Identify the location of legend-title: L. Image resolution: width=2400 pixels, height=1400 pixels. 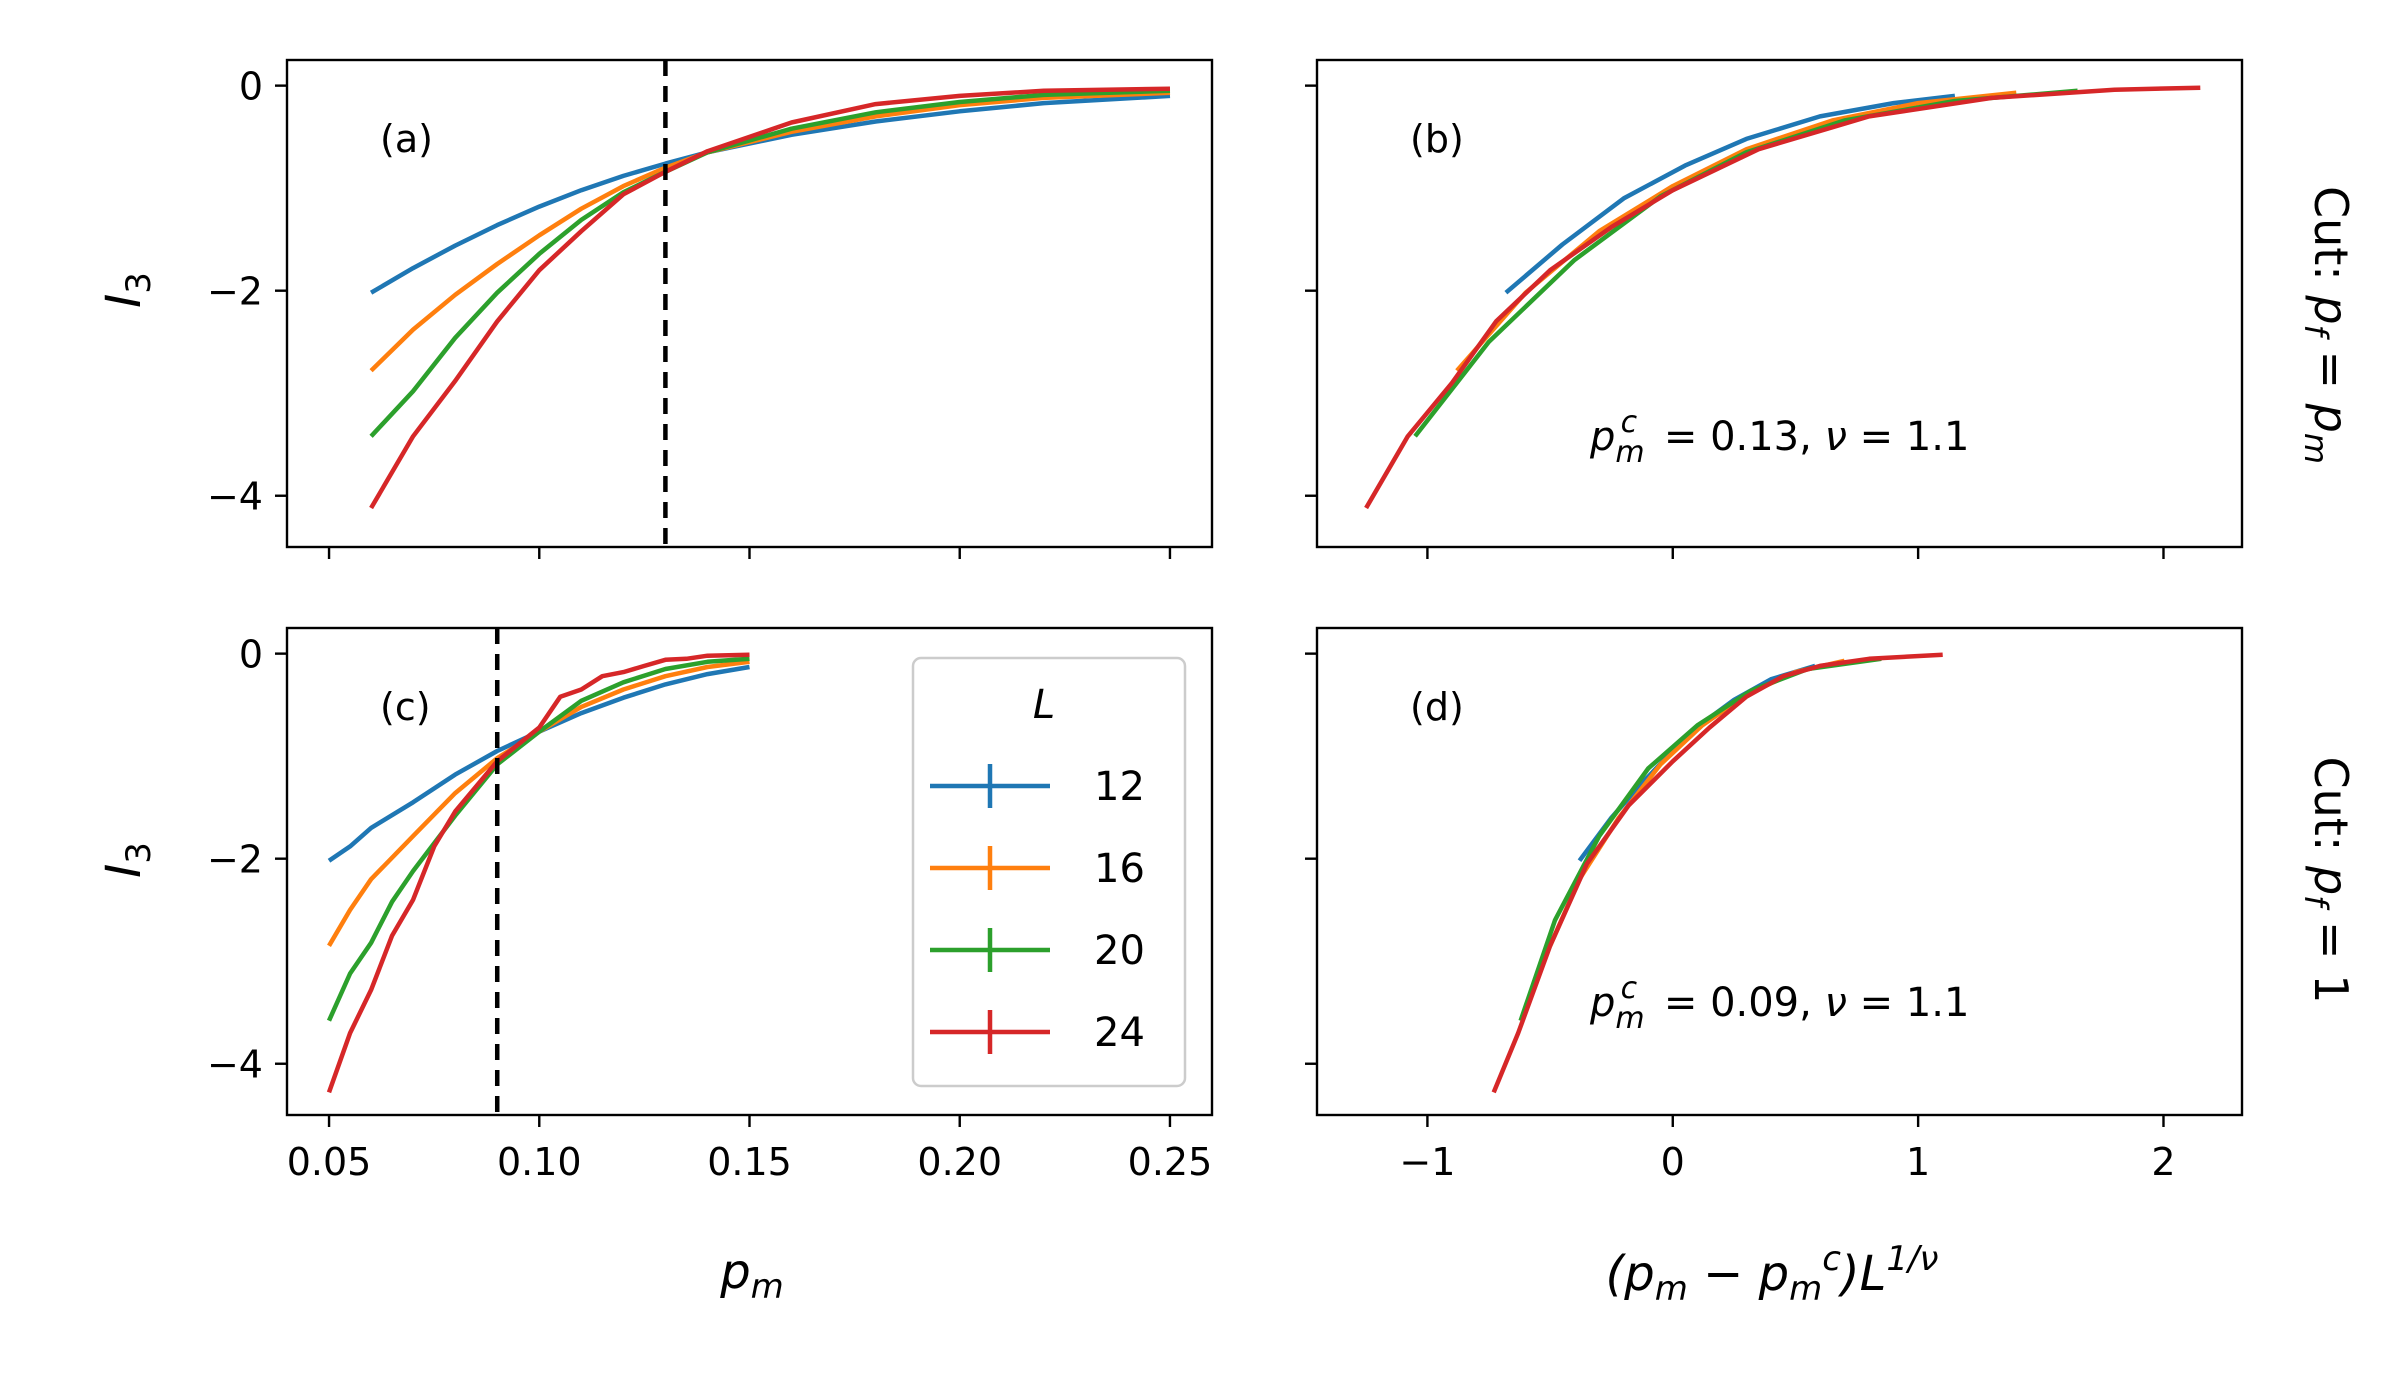
(1044, 705).